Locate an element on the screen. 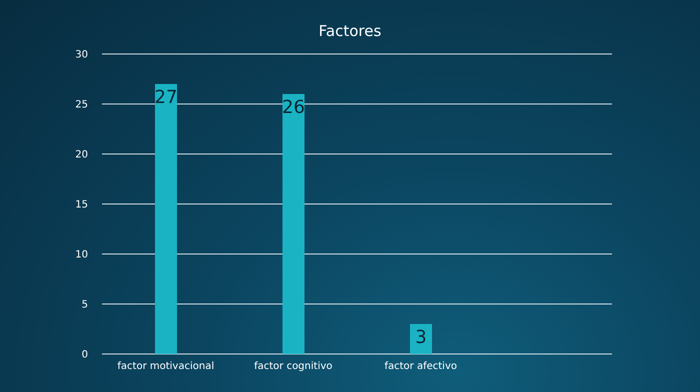 The image size is (700, 392). y-tick-label: 10 is located at coordinates (81, 255).